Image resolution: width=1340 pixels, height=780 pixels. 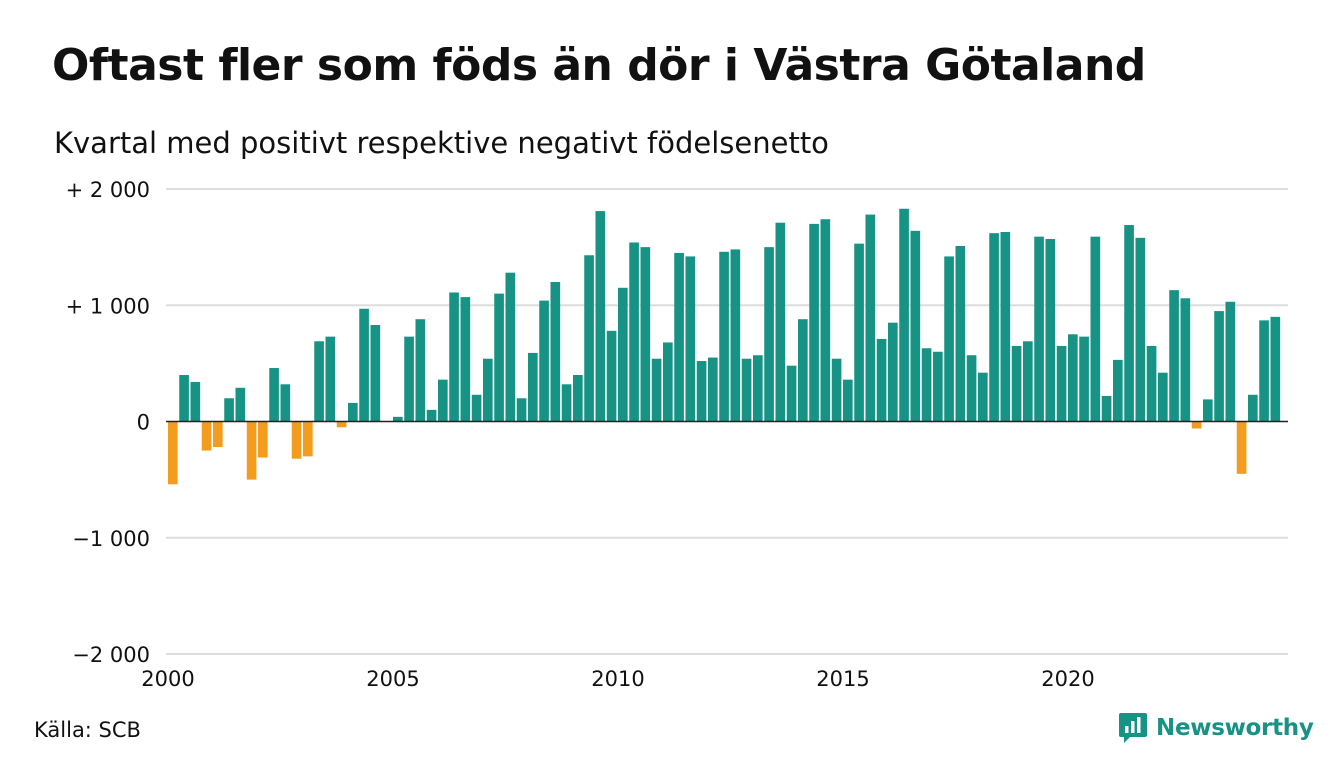 I want to click on y-tick-label: 0, so click(x=143, y=423).